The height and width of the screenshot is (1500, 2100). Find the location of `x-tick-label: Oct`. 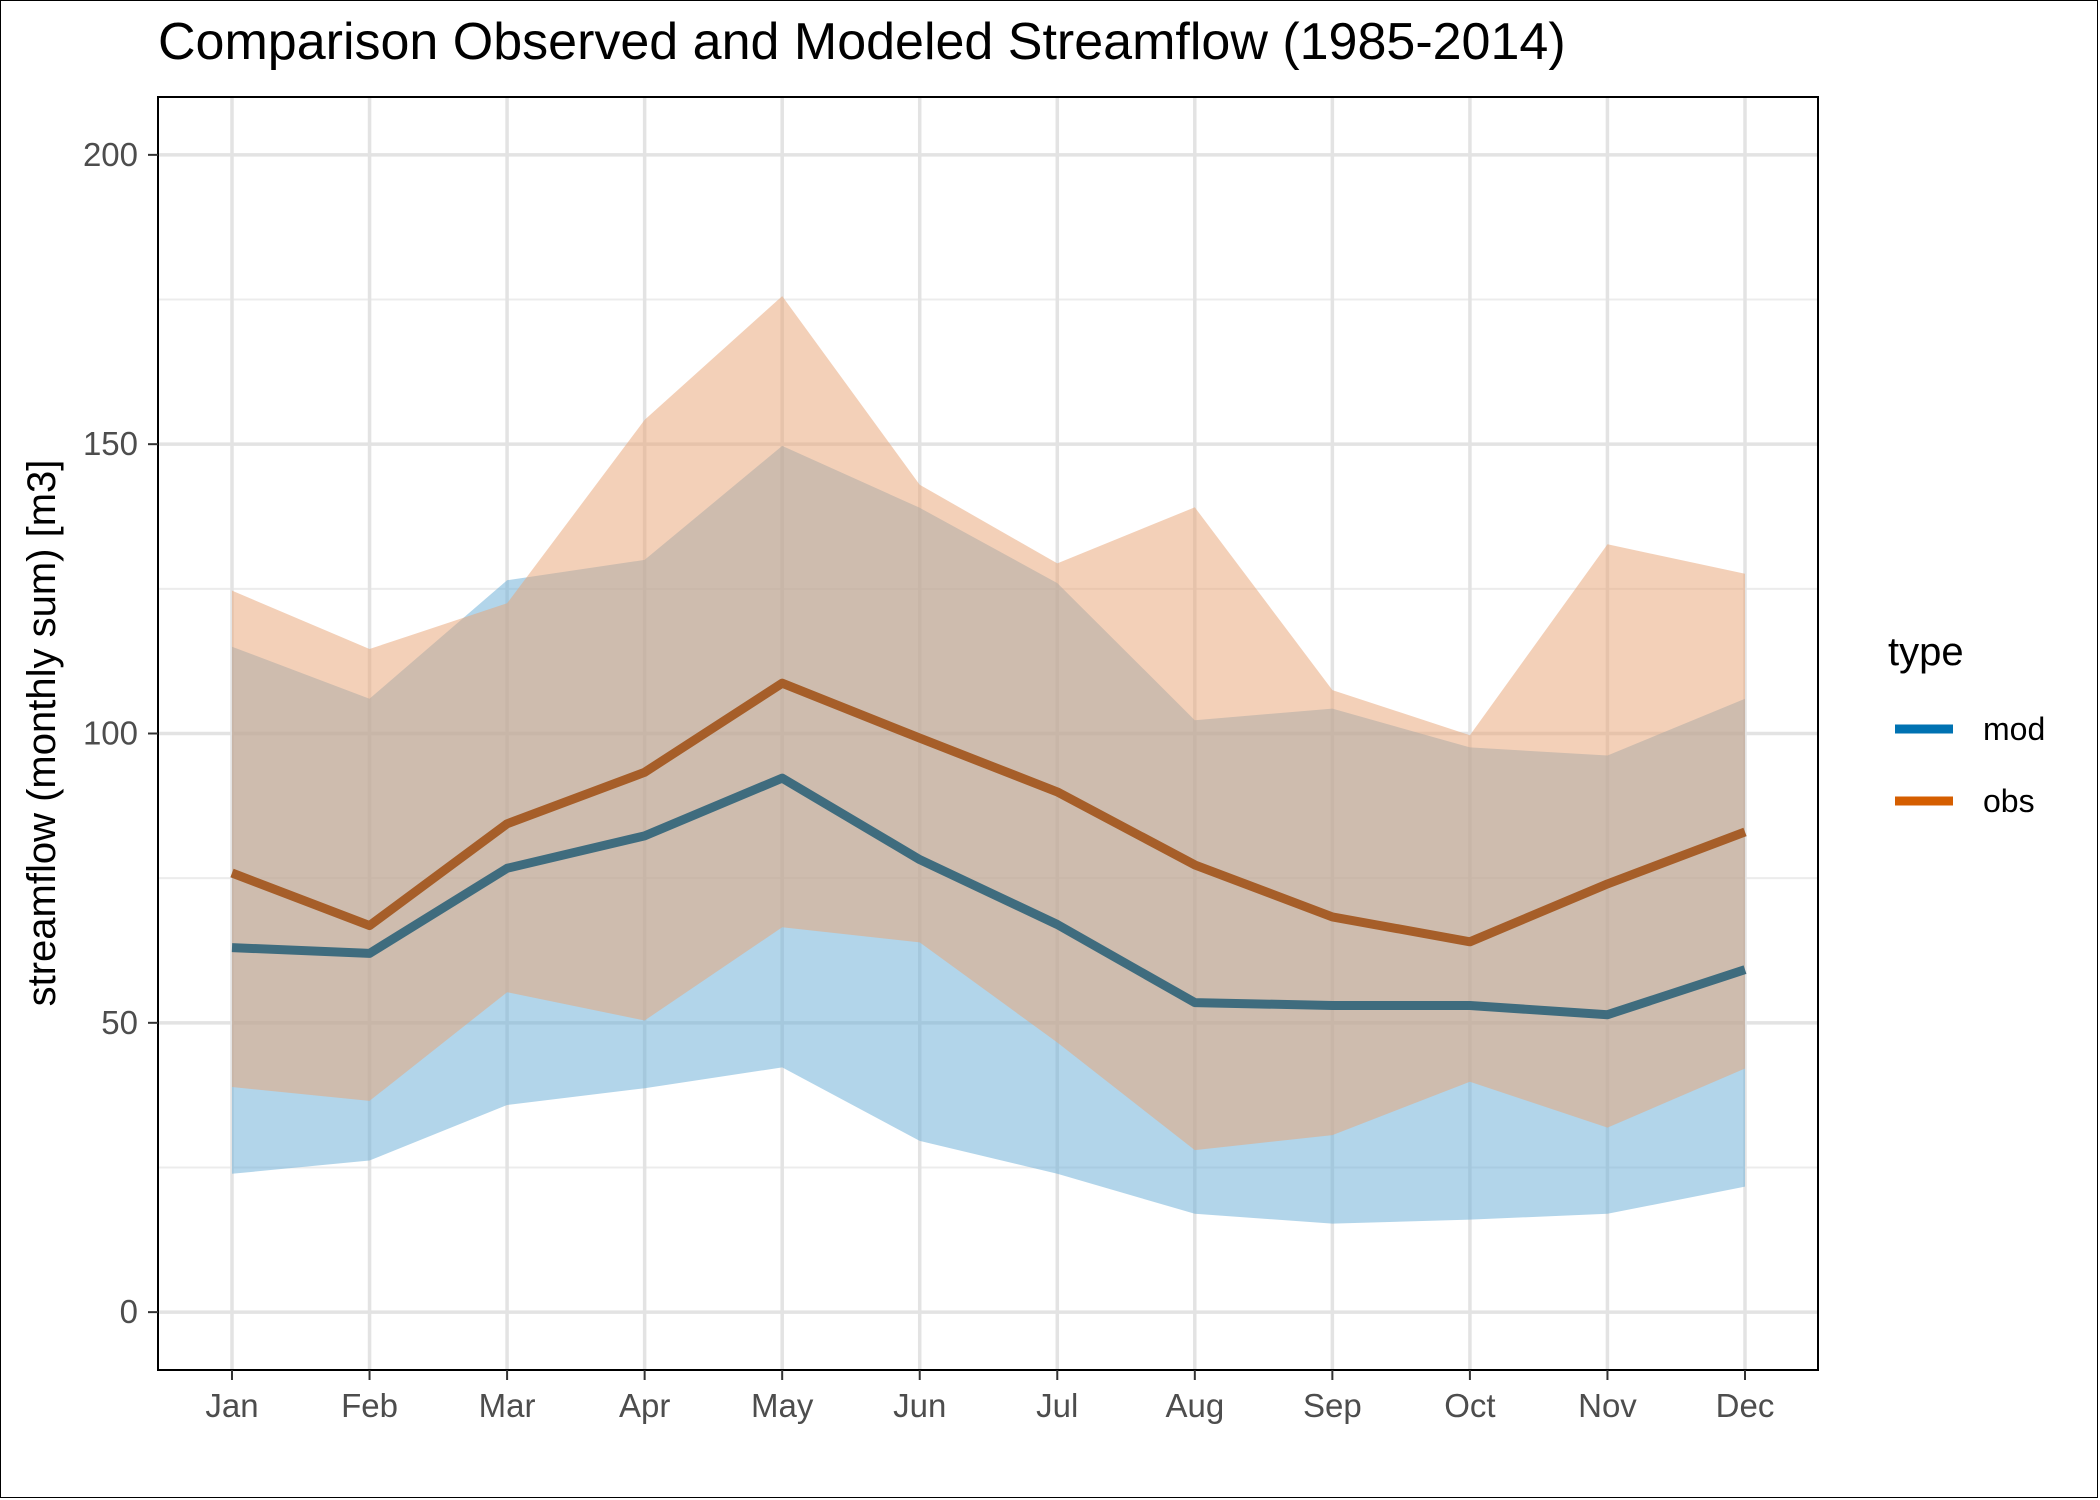

x-tick-label: Oct is located at coordinates (1469, 1405).